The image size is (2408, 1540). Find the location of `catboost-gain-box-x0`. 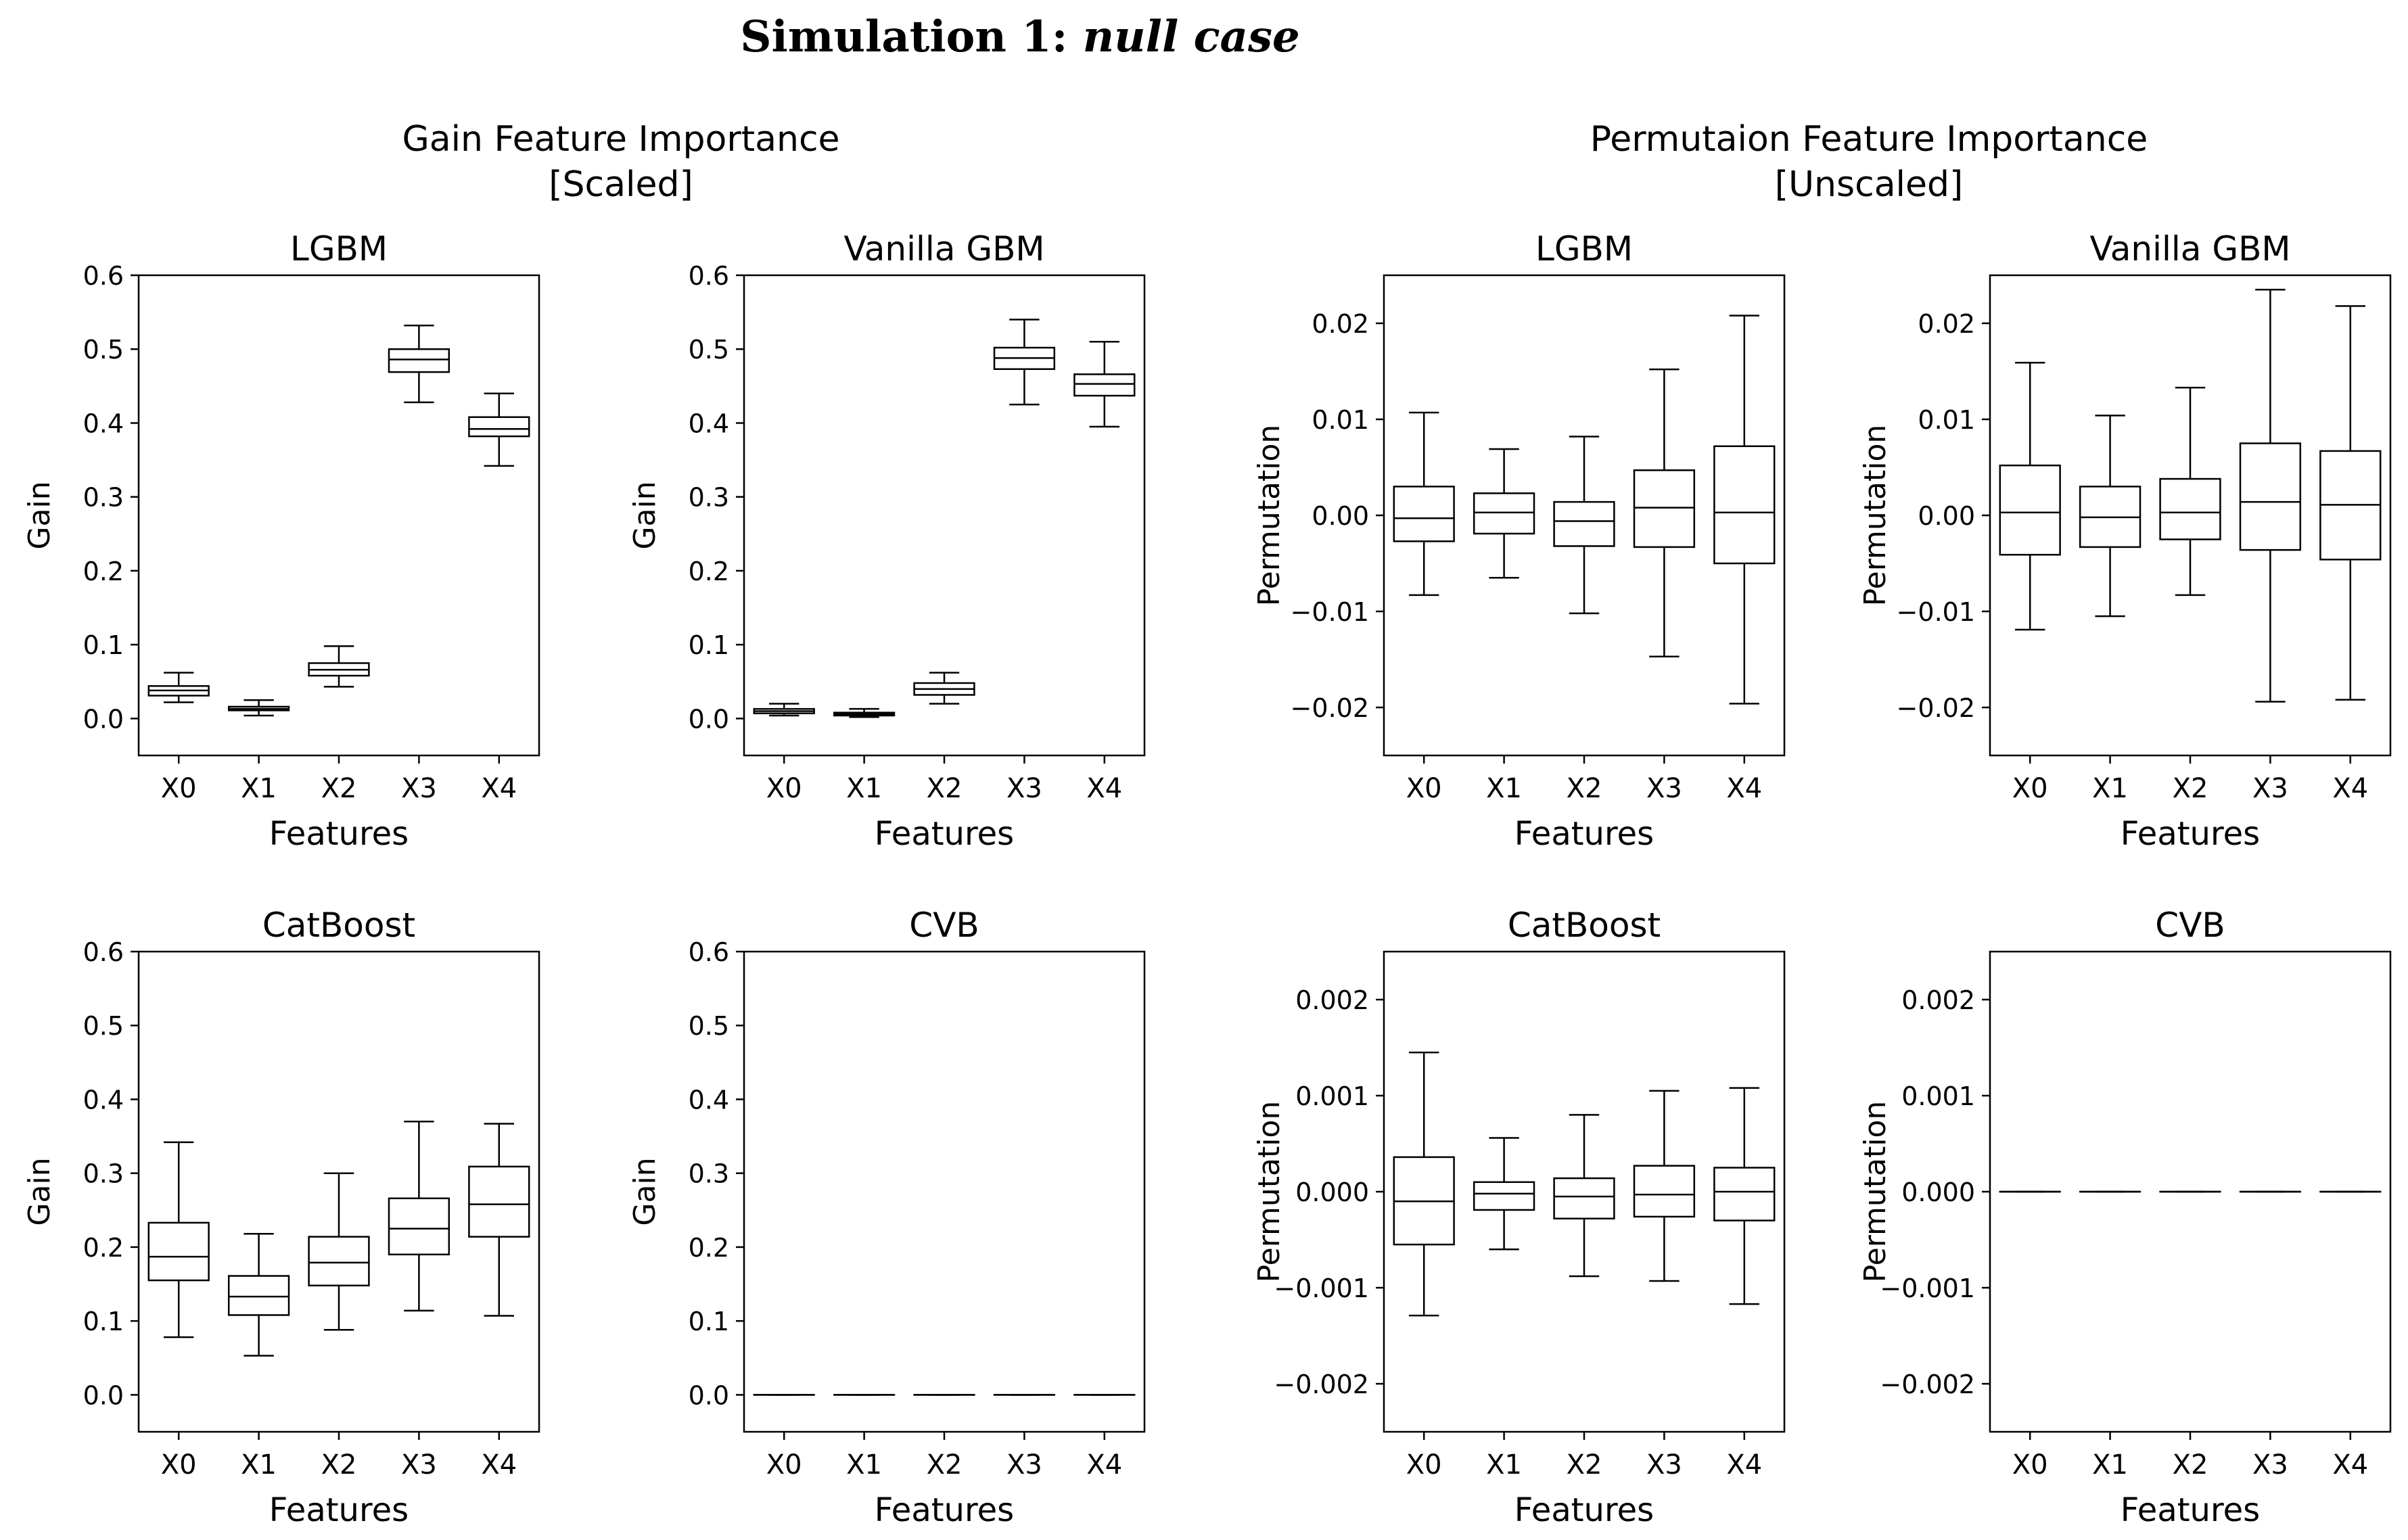

catboost-gain-box-x0 is located at coordinates (178, 1240).